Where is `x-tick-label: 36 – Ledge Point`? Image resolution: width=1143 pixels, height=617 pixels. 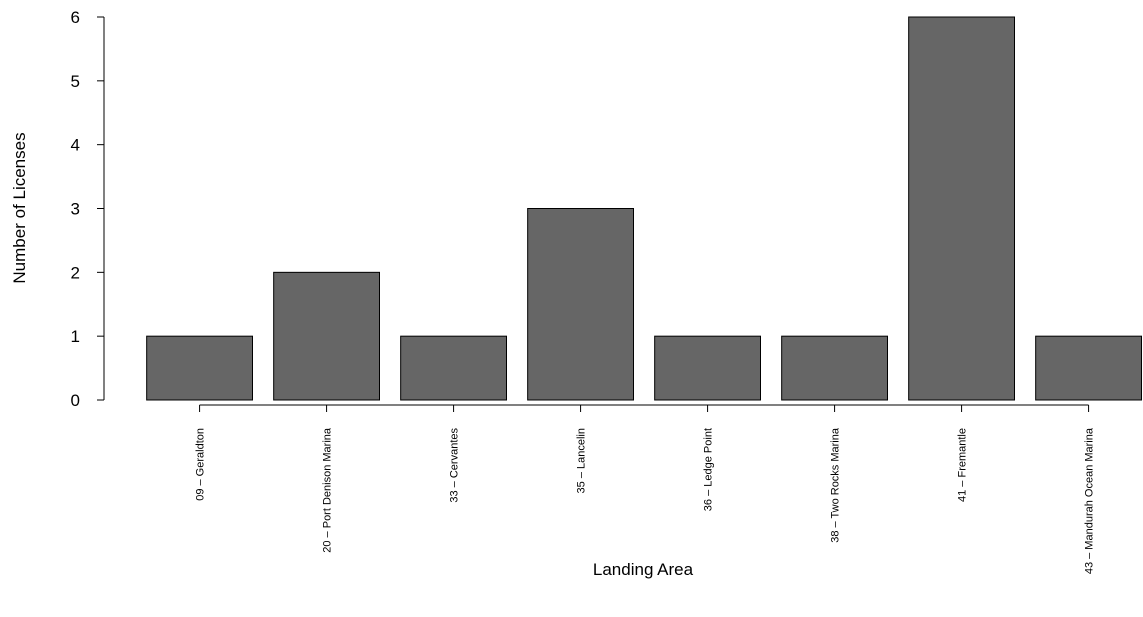 x-tick-label: 36 – Ledge Point is located at coordinates (709, 469).